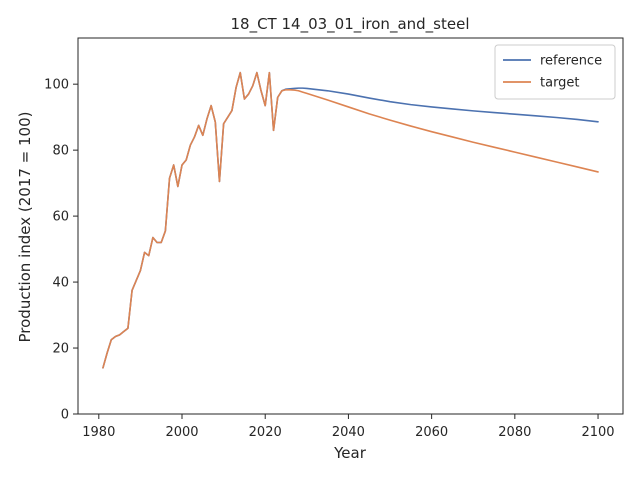  What do you see at coordinates (597, 432) in the screenshot?
I see `x-tick-label: 2100` at bounding box center [597, 432].